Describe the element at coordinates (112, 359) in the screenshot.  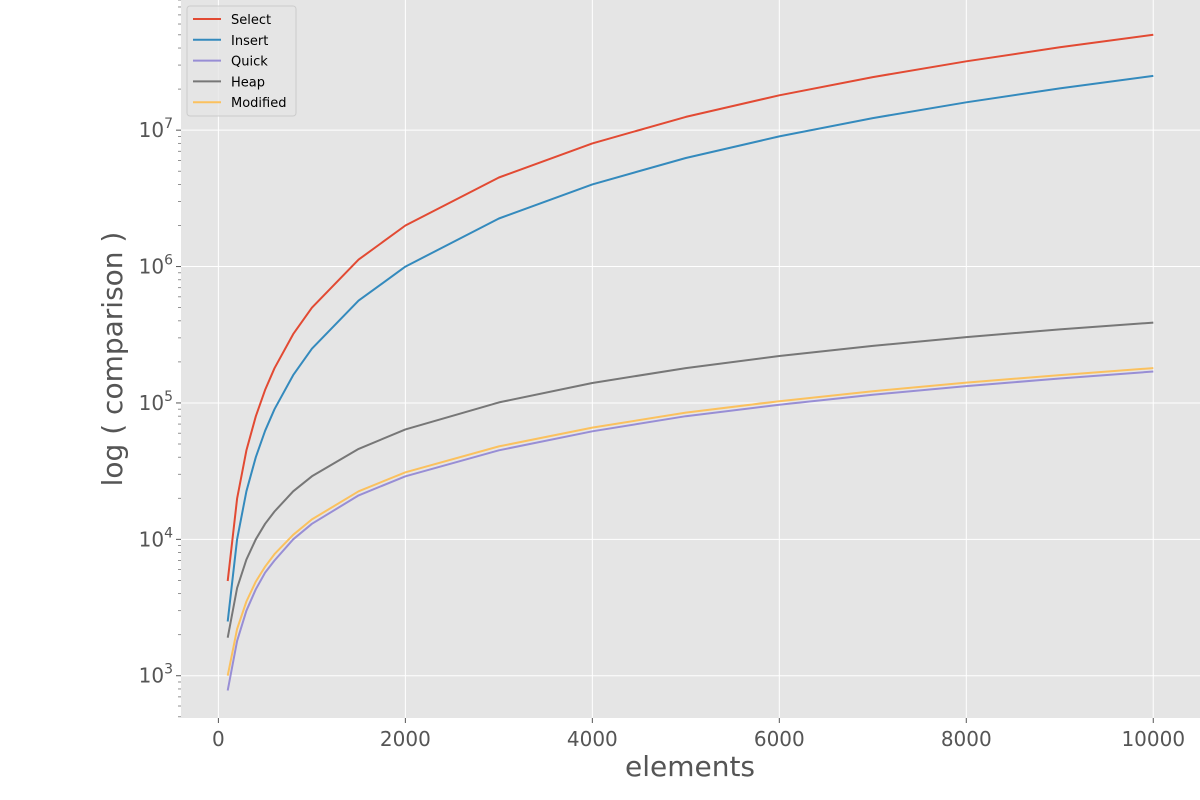
I see `y-axis-label: log ( comparison )` at that location.